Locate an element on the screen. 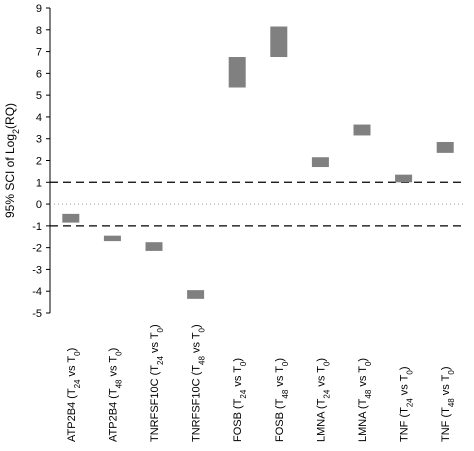 The image size is (474, 451). y-tick-label: 5 is located at coordinates (39, 96).